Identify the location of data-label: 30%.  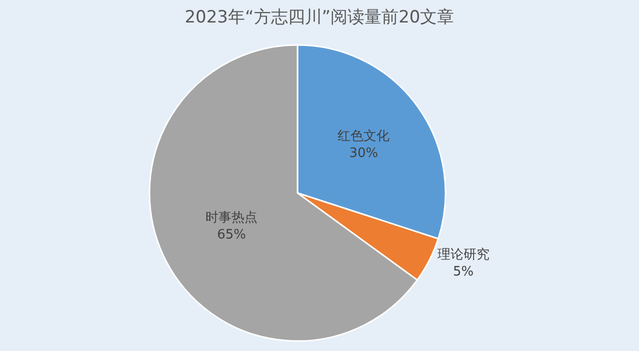
(363, 153).